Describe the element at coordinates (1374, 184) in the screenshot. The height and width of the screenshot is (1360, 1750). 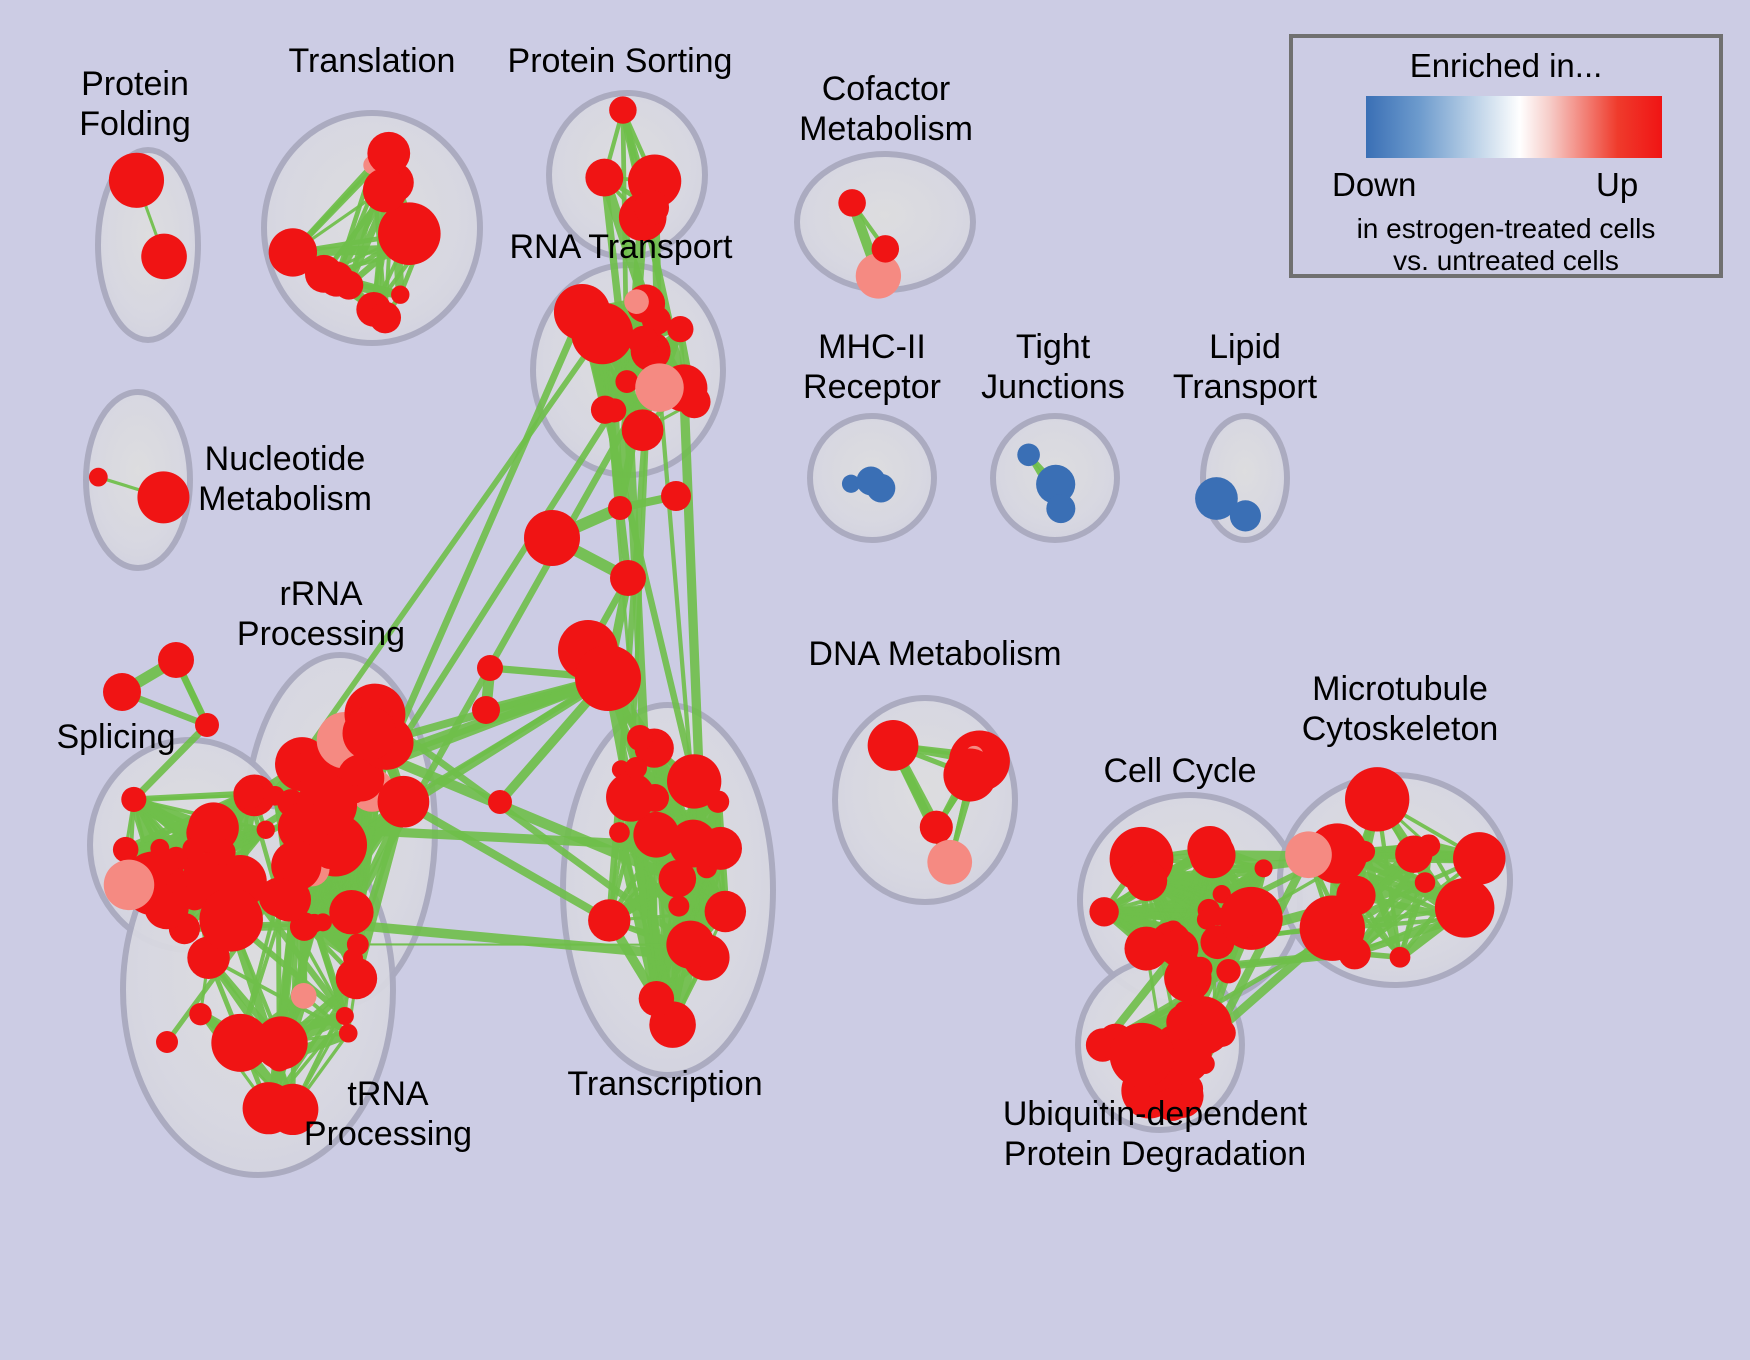
I see `legend-down-label: Down` at that location.